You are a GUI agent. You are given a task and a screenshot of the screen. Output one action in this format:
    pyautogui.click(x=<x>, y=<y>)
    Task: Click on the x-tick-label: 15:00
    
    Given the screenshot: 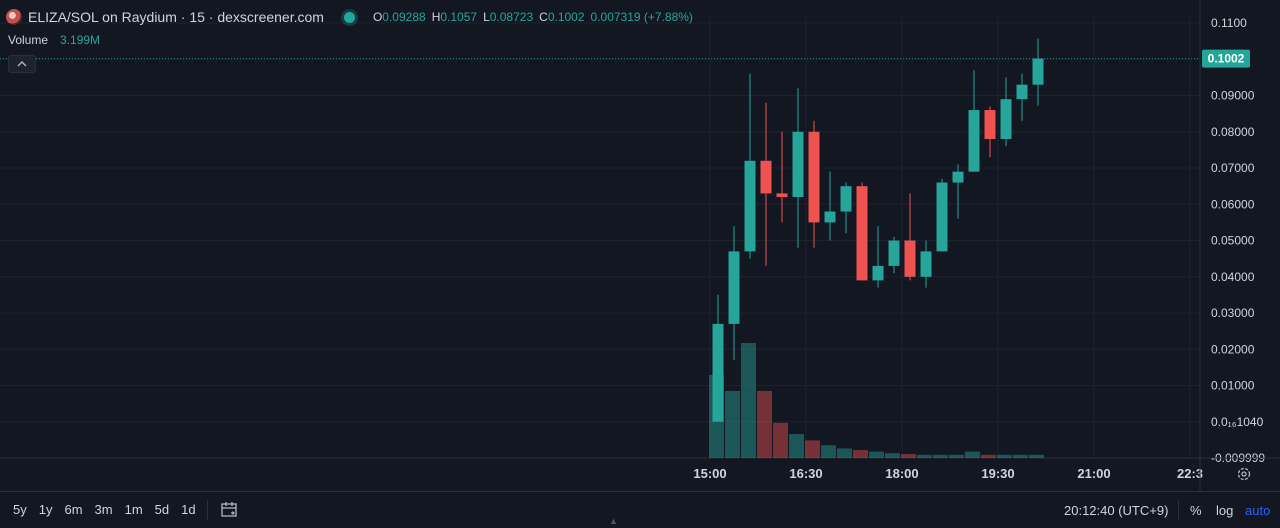 What is the action you would take?
    pyautogui.click(x=709, y=473)
    